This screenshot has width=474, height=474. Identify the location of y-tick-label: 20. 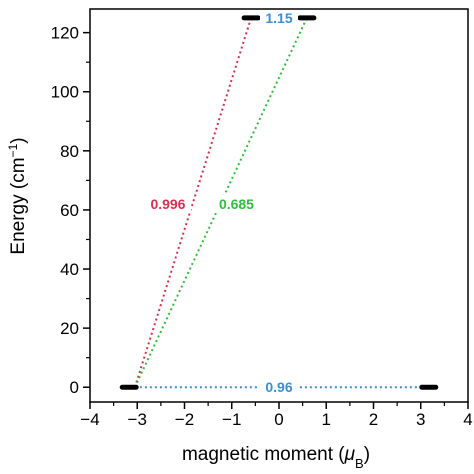
(69, 328).